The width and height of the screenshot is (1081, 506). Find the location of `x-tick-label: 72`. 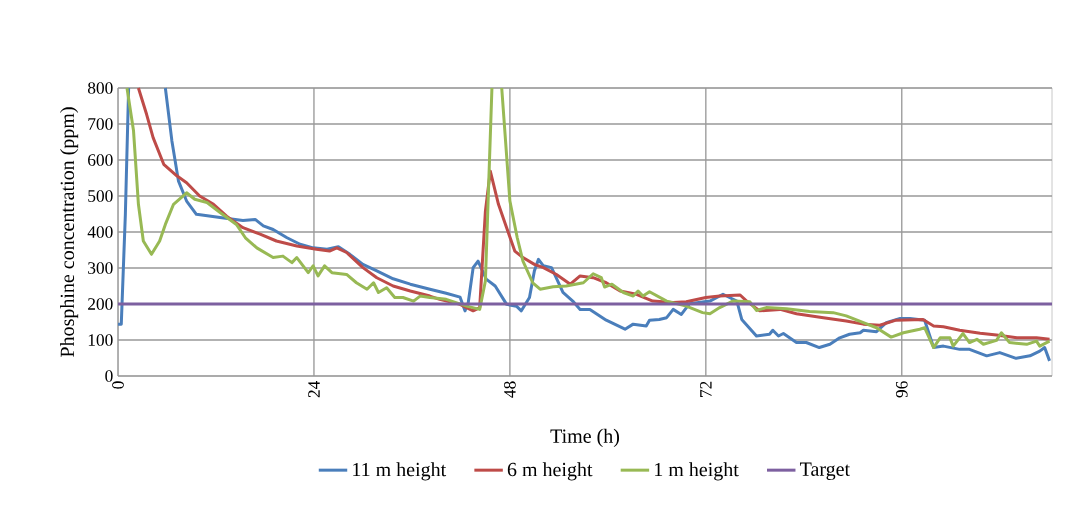

x-tick-label: 72 is located at coordinates (706, 389).